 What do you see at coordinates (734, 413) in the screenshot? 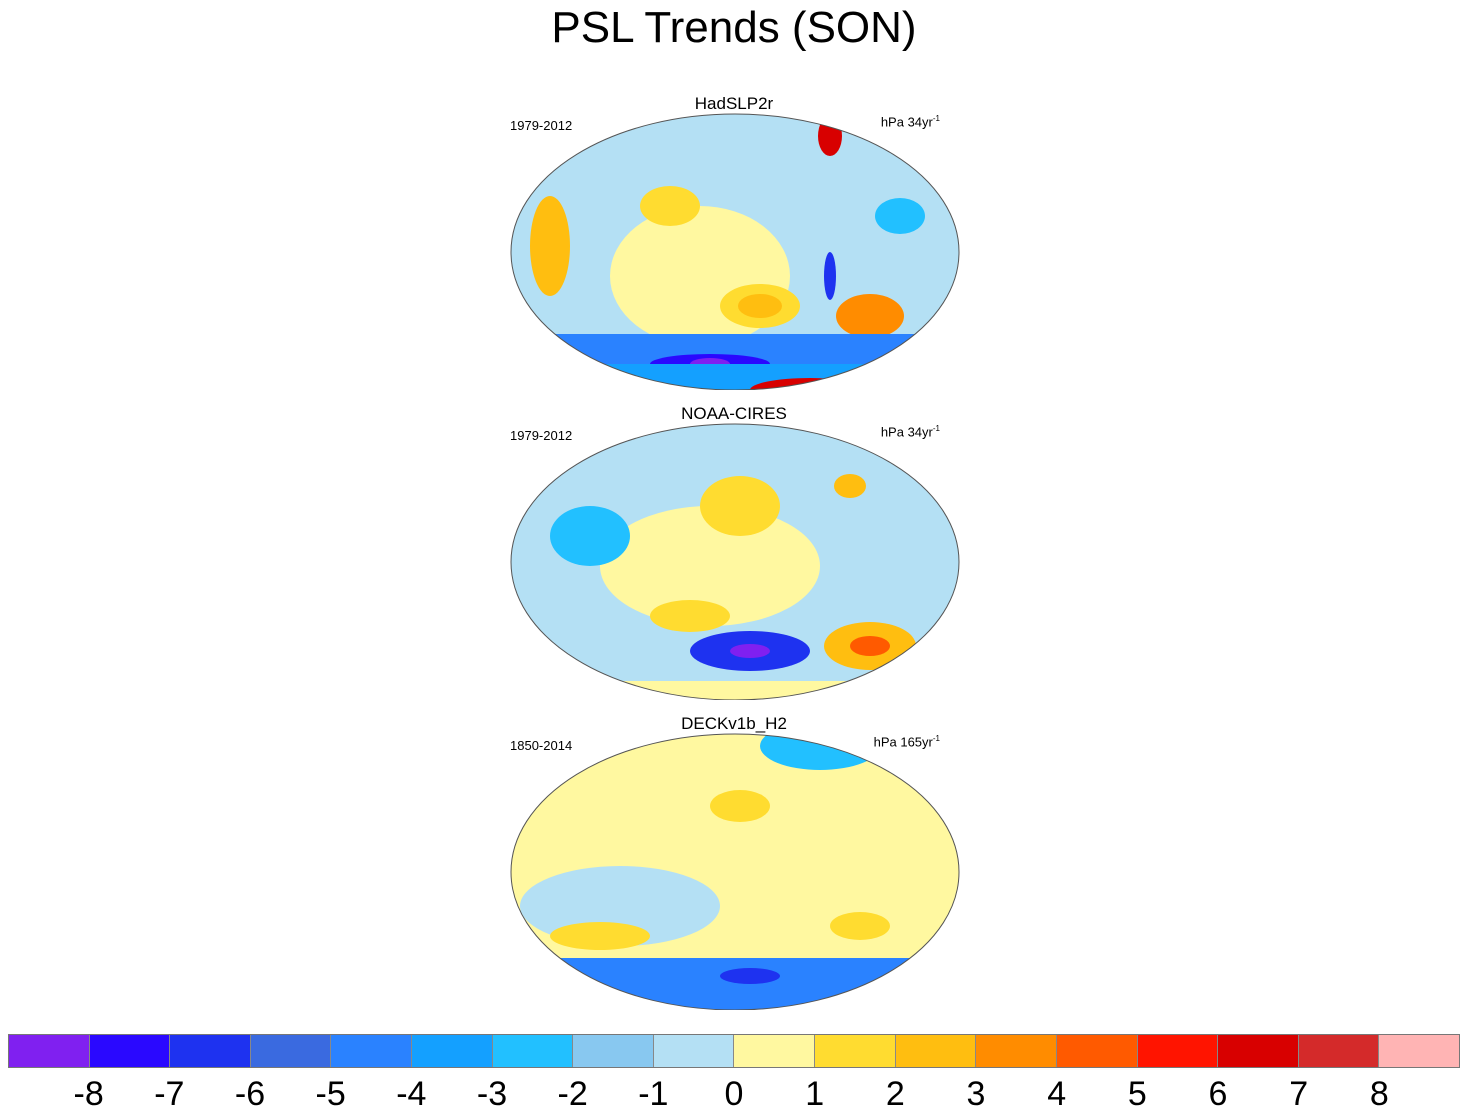
I see `panel-title: NOAA-CIRES` at bounding box center [734, 413].